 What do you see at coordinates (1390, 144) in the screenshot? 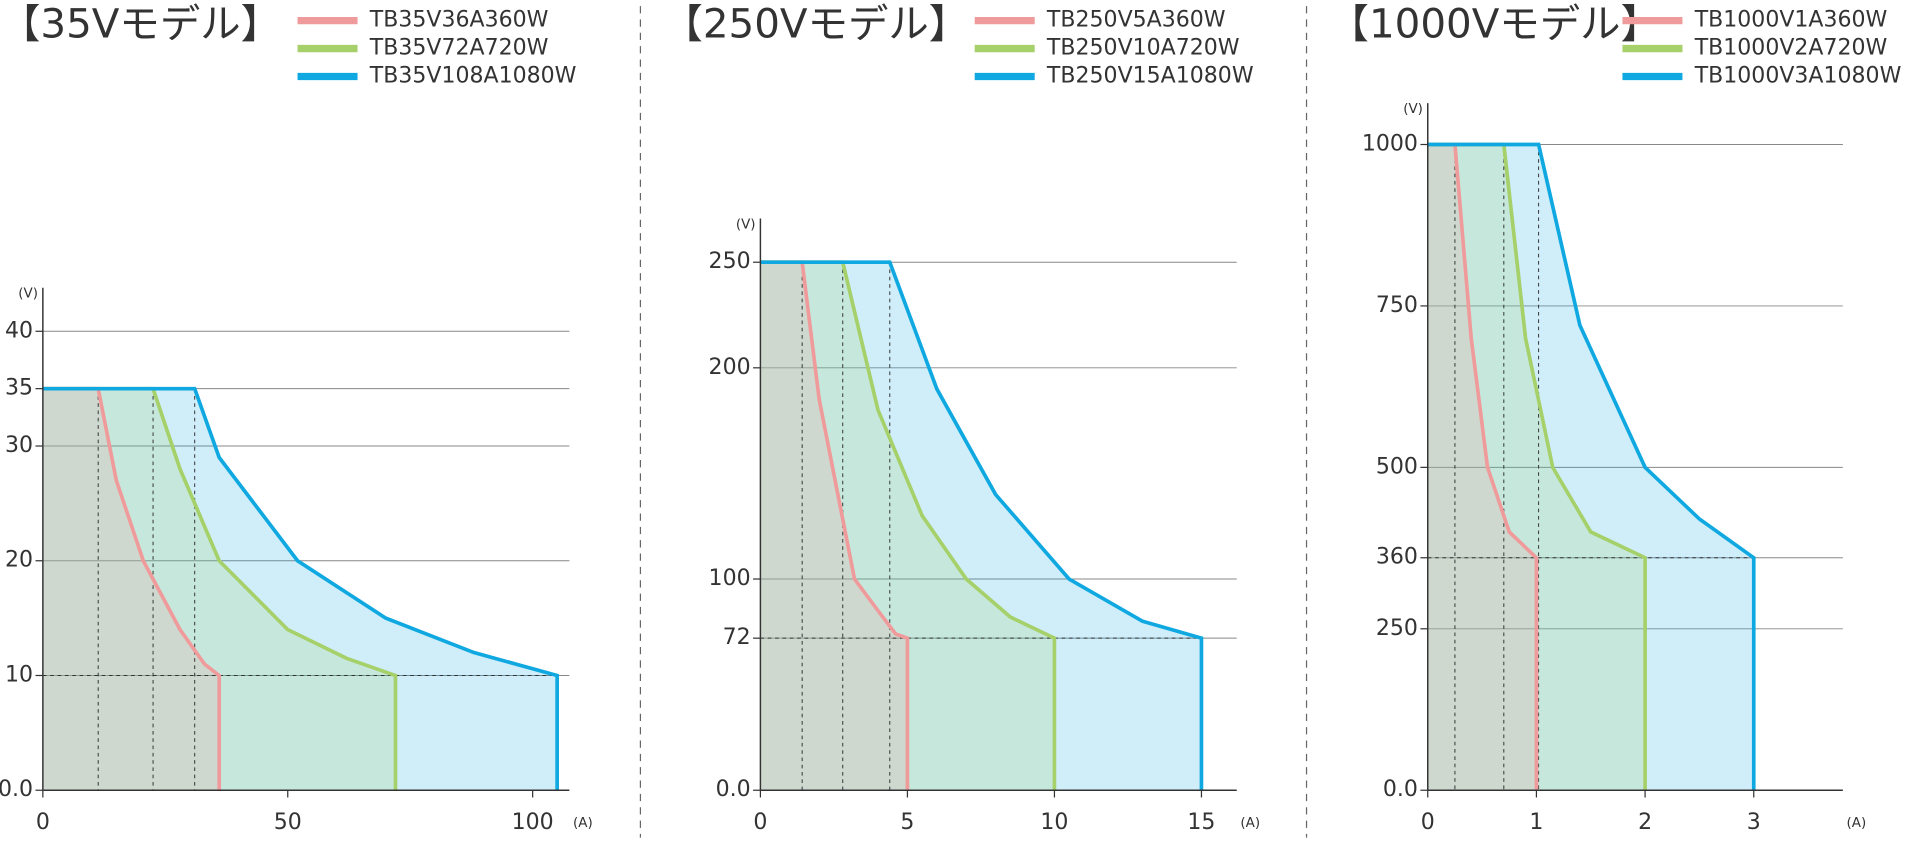
I see `y-tick-label: 1000` at bounding box center [1390, 144].